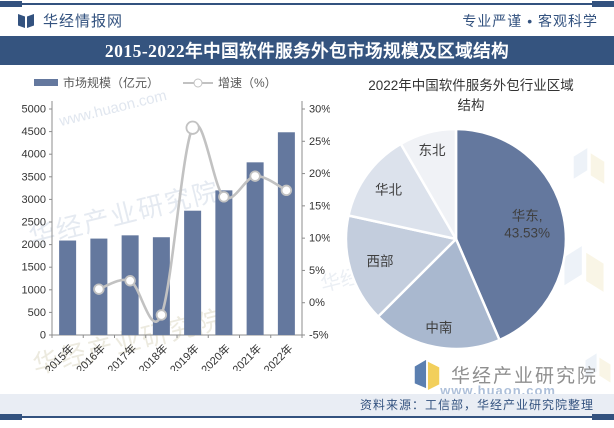 This screenshot has height=428, width=614. I want to click on left-axis-tick-label: 0, so click(43, 336).